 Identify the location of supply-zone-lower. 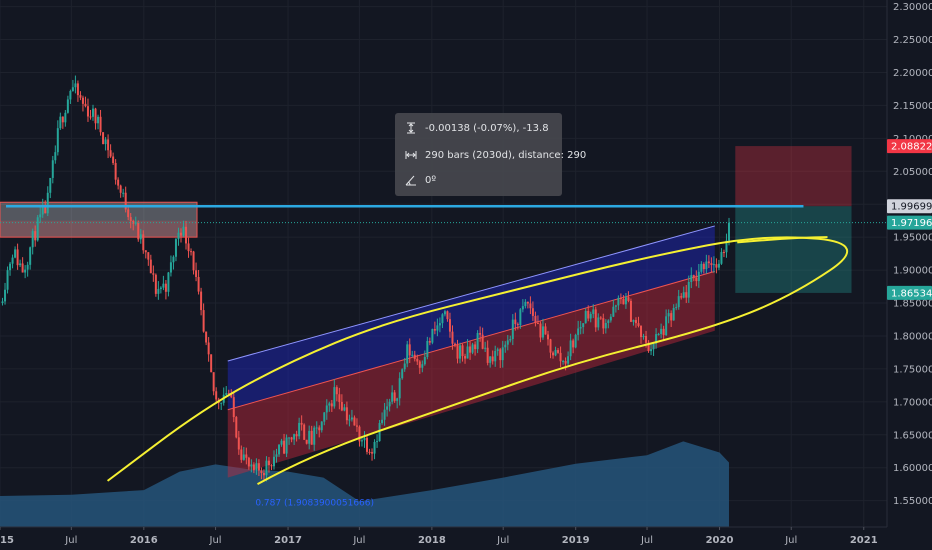
(99, 229).